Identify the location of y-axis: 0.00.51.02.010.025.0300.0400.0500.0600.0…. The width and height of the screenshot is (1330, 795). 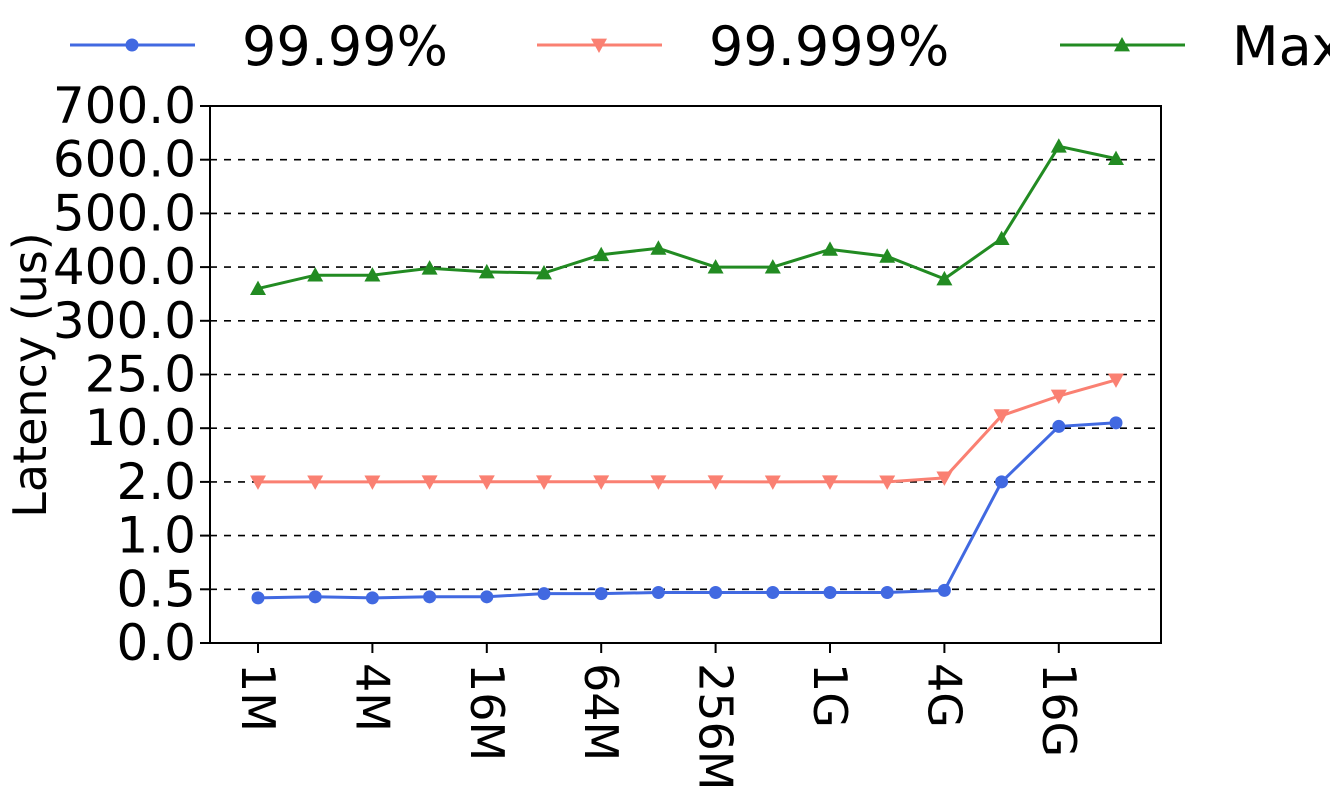
(131, 374).